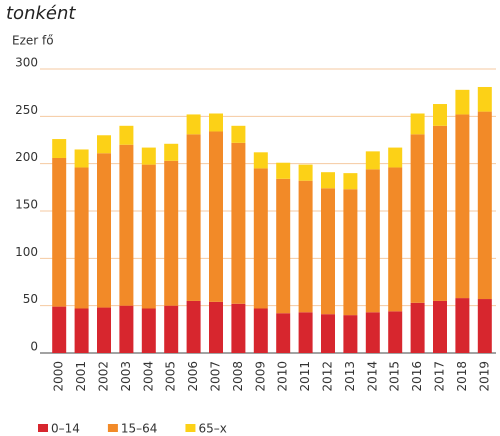 This screenshot has height=436, width=500. Describe the element at coordinates (283, 376) in the screenshot. I see `x-tick-label: 2010` at that location.